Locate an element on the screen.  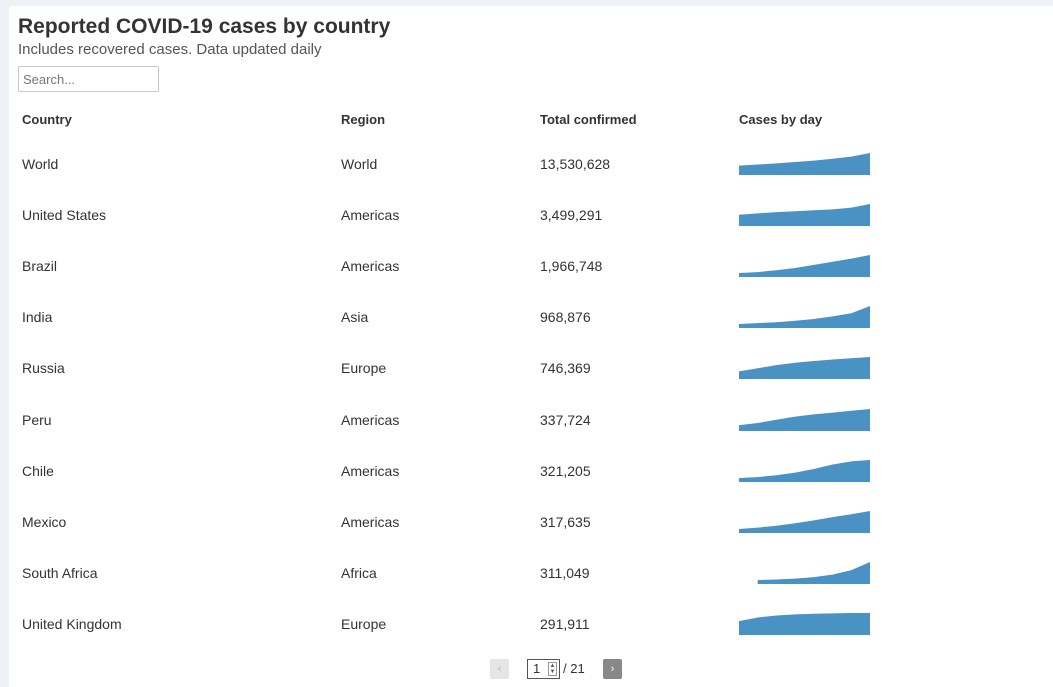
table-row: Chile Americas 321,205 is located at coordinates (531, 486).